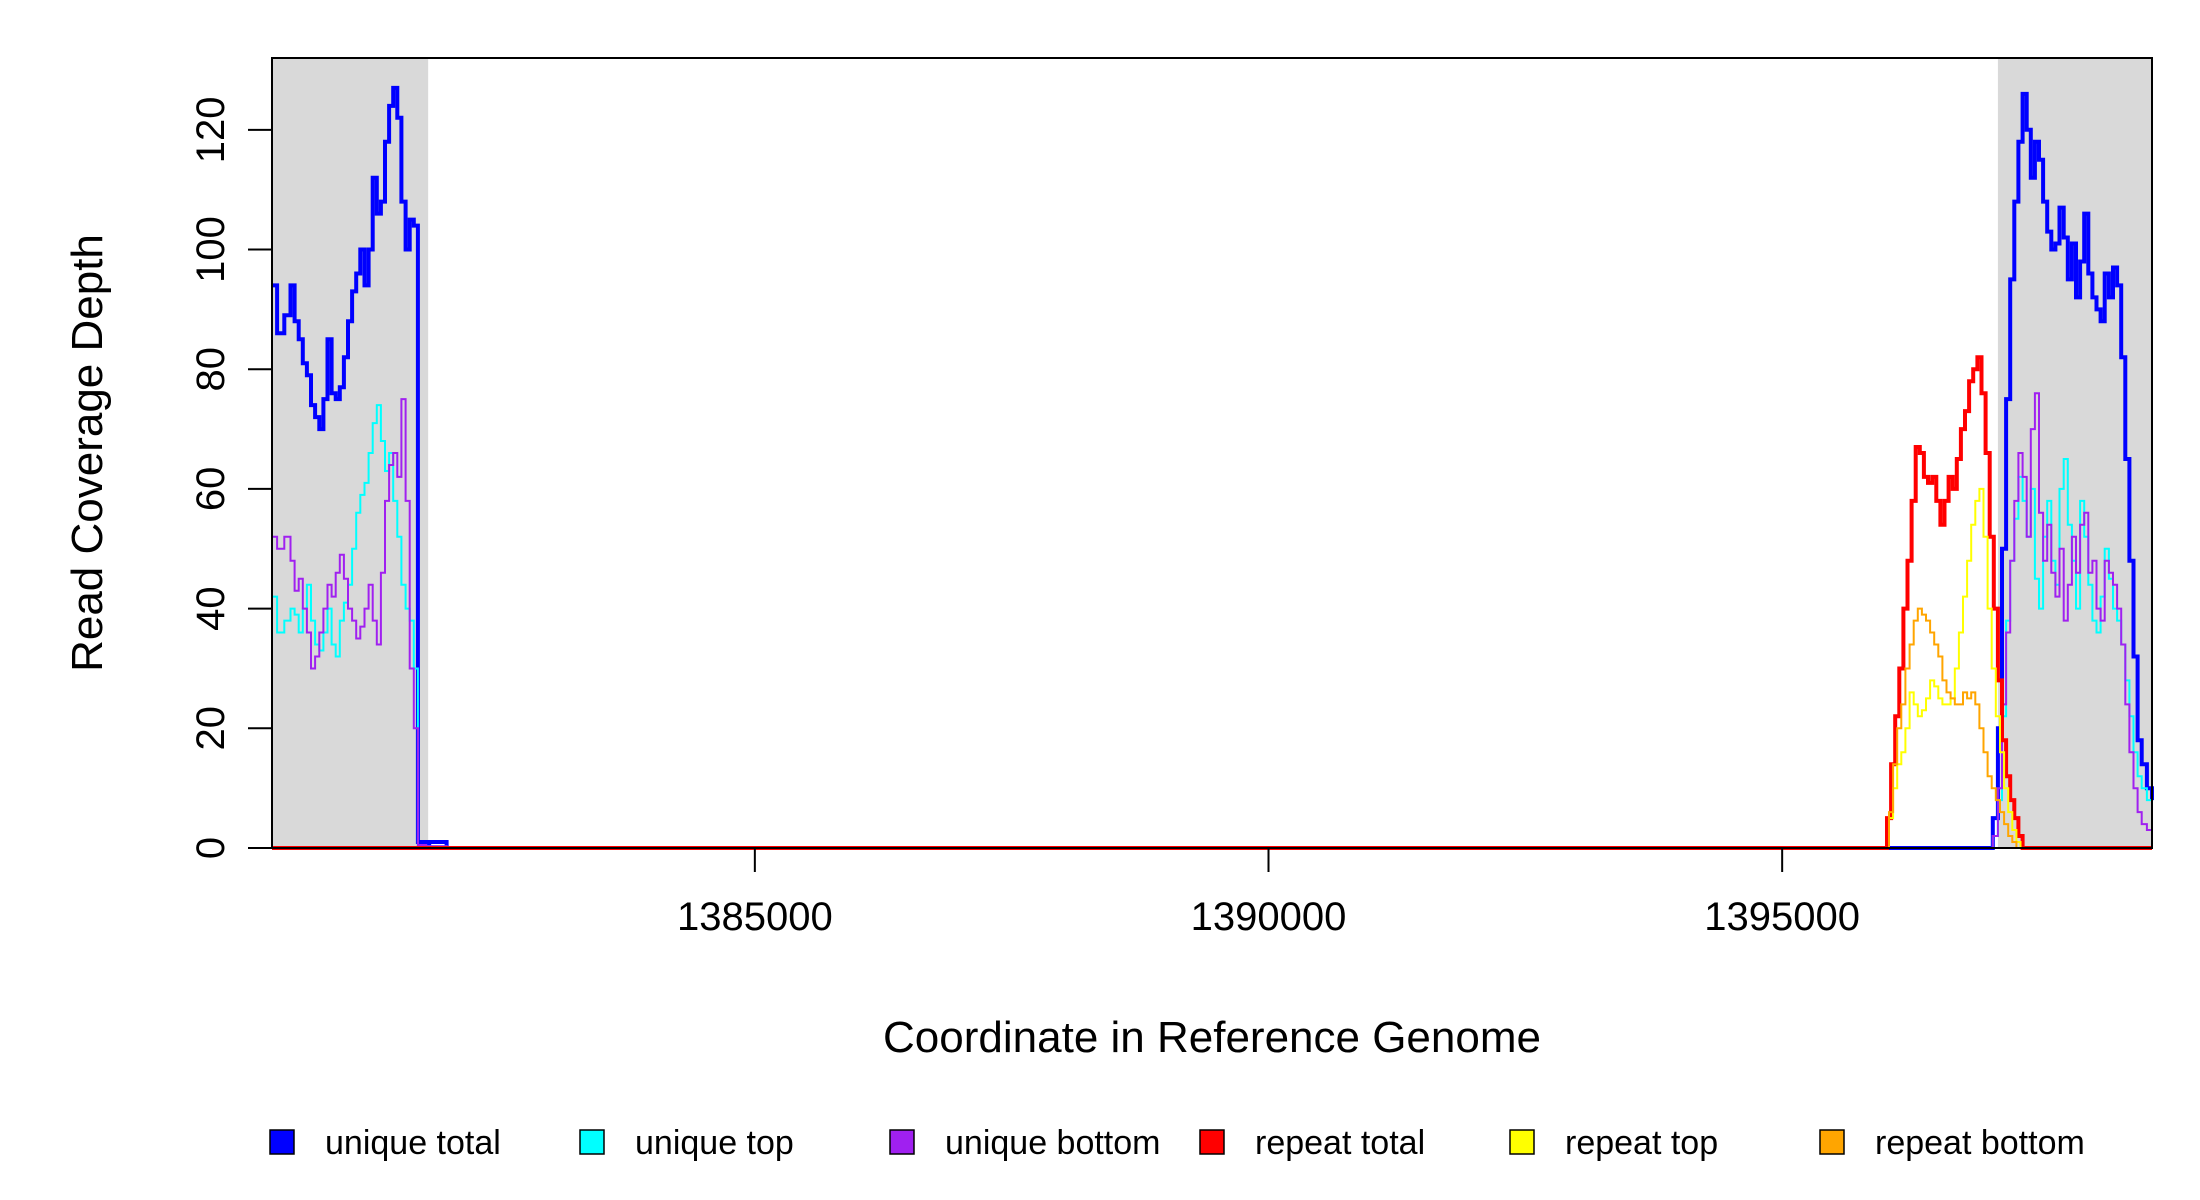  Describe the element at coordinates (211, 249) in the screenshot. I see `y-tick-label: 100` at that location.